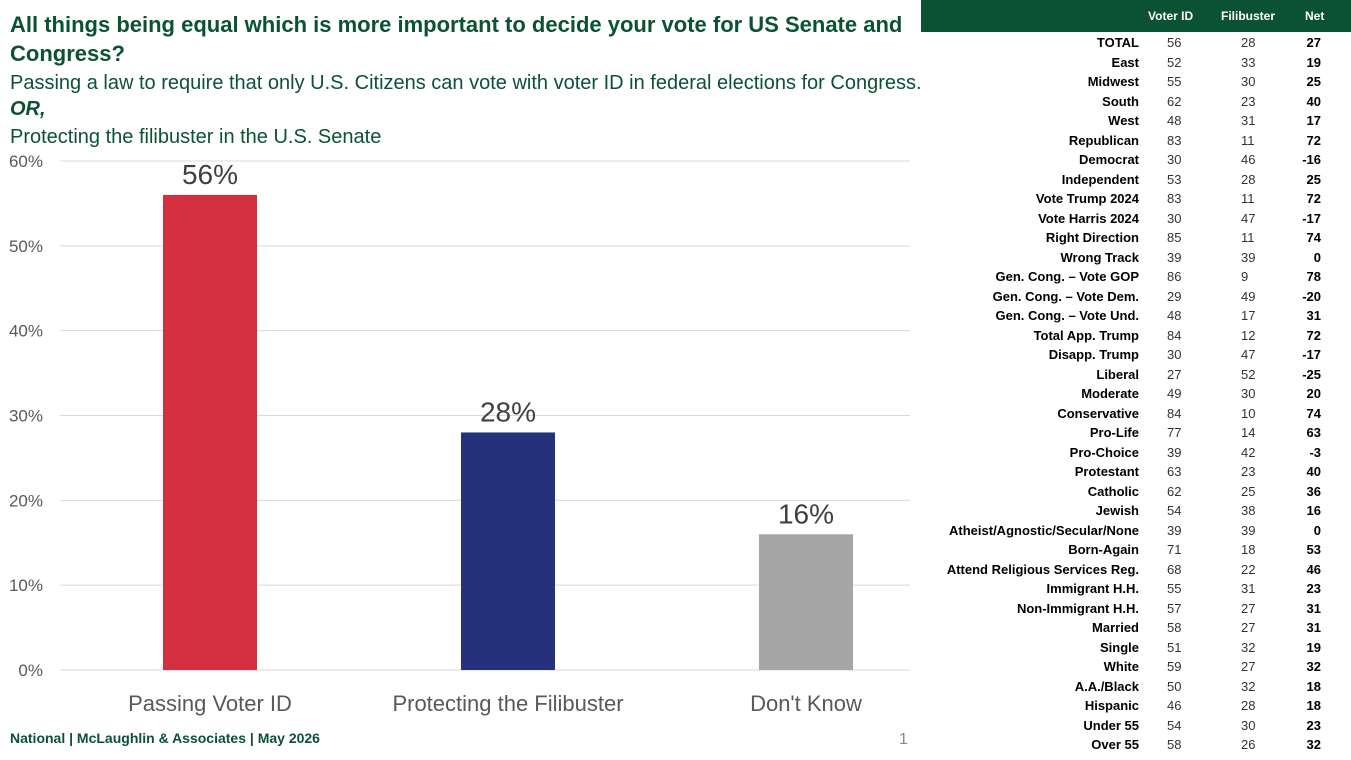 This screenshot has width=1351, height=760. I want to click on table-row: East 52 33 19, so click(1136, 63).